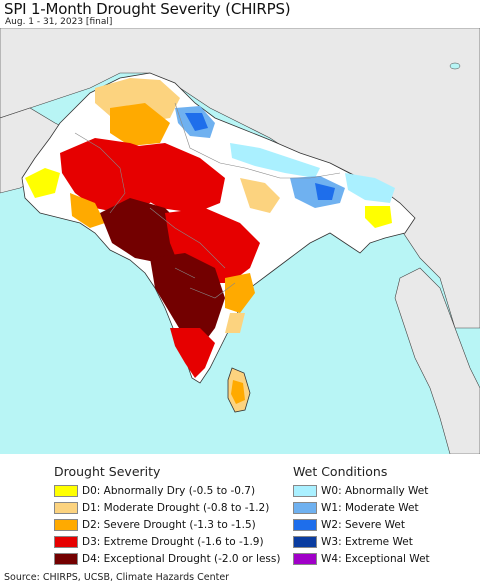 Image resolution: width=480 pixels, height=586 pixels. I want to click on d0-northeast, so click(378, 217).